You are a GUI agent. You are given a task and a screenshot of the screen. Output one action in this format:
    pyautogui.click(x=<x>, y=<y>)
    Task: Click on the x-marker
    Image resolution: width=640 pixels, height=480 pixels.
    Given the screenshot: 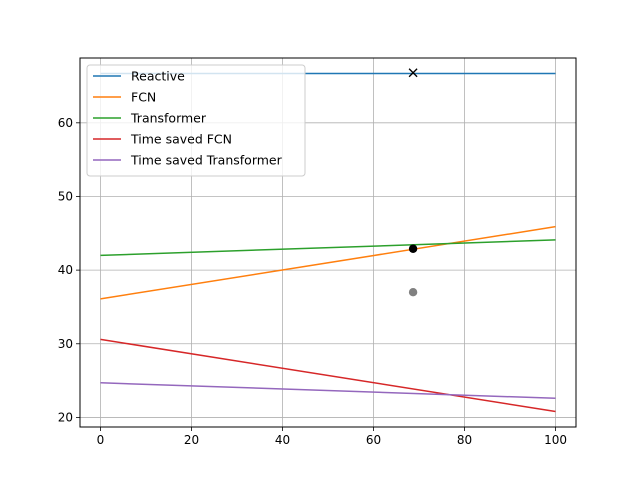 What is the action you would take?
    pyautogui.click(x=413, y=73)
    